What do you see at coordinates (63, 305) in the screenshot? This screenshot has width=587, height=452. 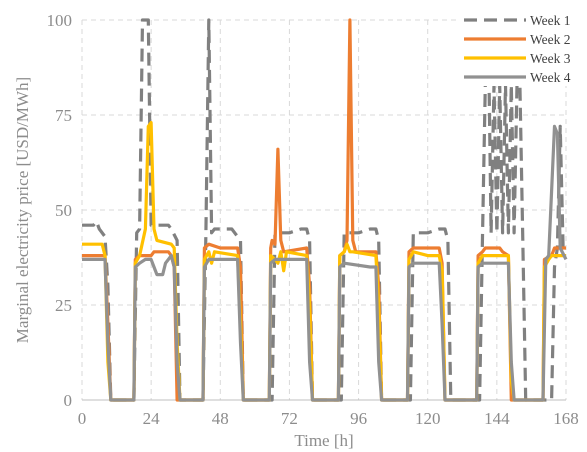 I see `y-tick-label: 25` at bounding box center [63, 305].